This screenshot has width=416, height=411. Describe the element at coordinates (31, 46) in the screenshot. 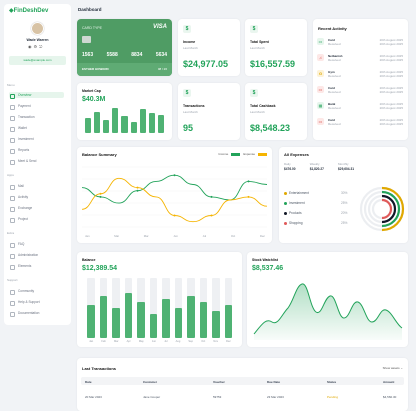

I see `user-icon: ◉` at that location.